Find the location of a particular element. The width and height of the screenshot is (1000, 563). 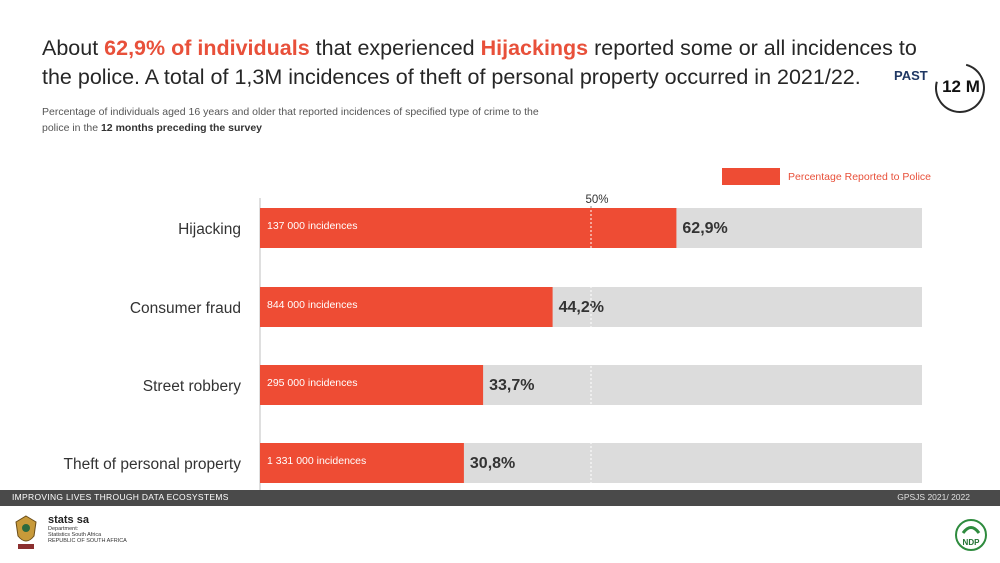

footer-survey-label: GPSJS 2021/ 2022 is located at coordinates (933, 497).